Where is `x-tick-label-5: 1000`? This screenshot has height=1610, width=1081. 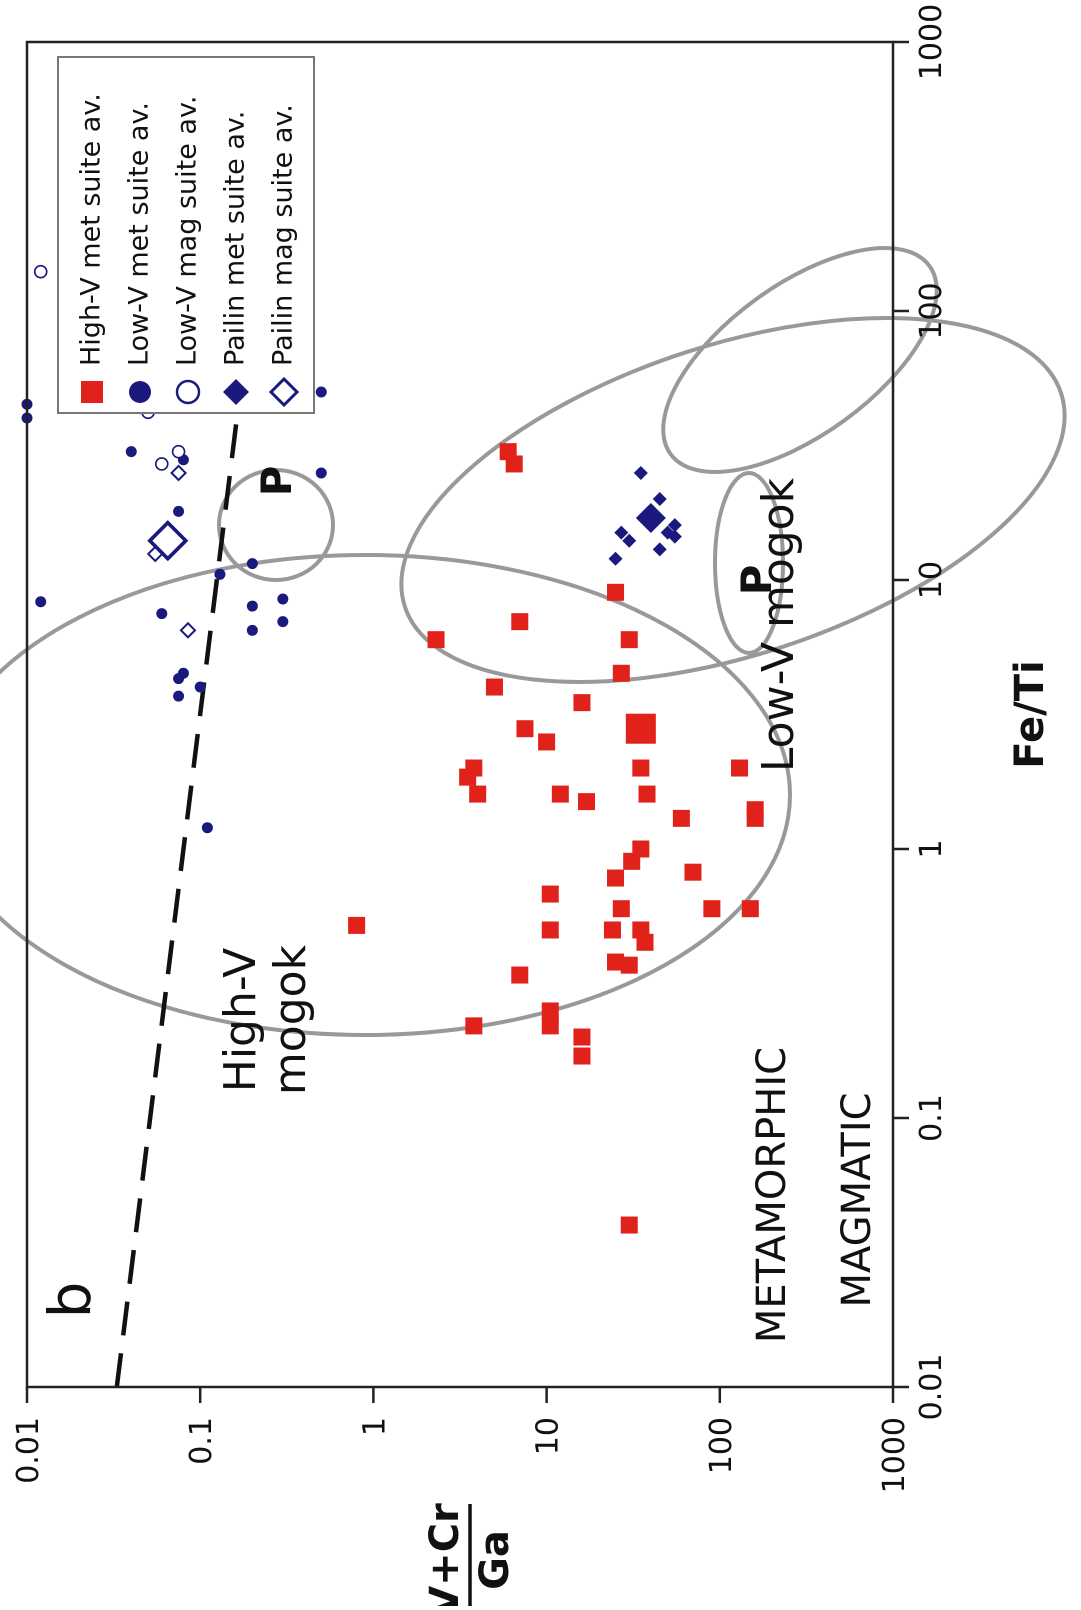 x-tick-label-5: 1000 is located at coordinates (931, 42).